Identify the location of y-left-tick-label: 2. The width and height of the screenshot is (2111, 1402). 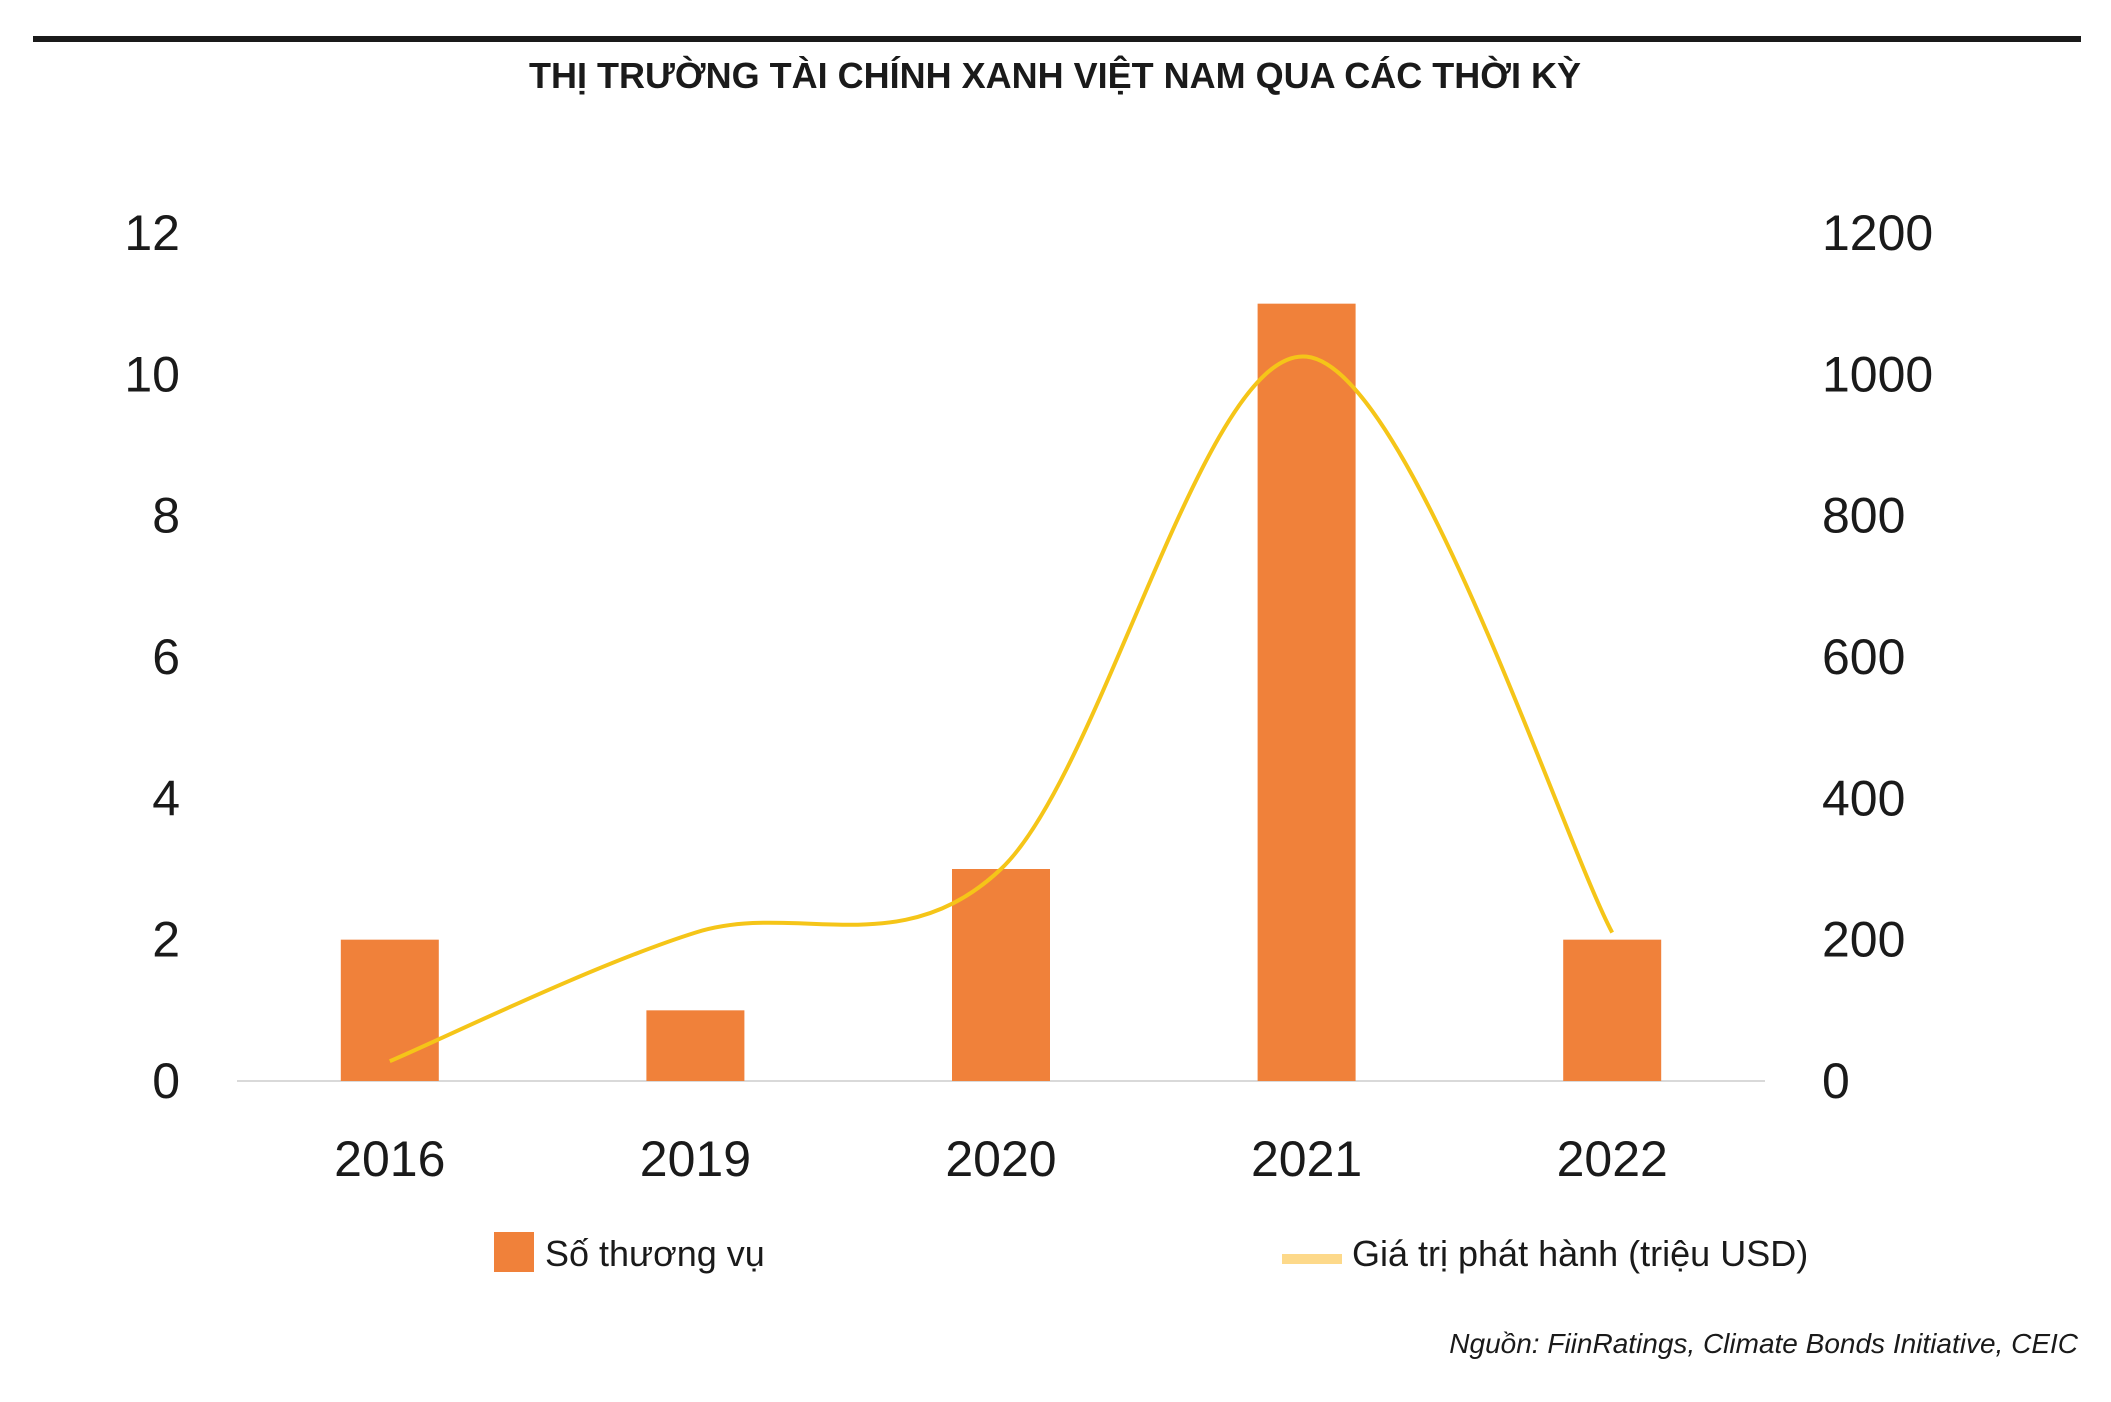
(166, 940).